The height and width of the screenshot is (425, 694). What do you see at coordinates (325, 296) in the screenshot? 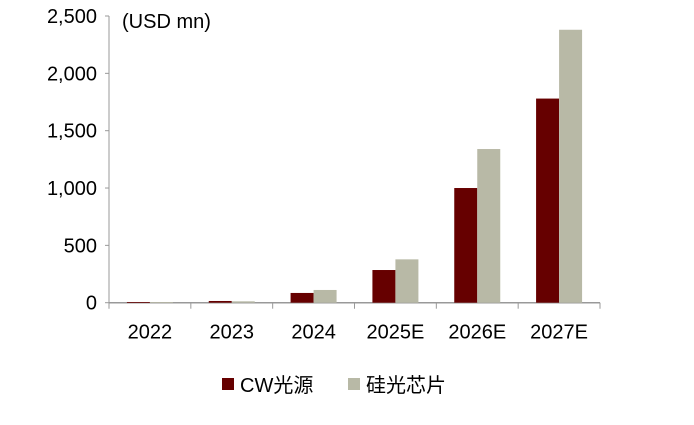
I see `bar-silicon-photonics-chip-2024` at bounding box center [325, 296].